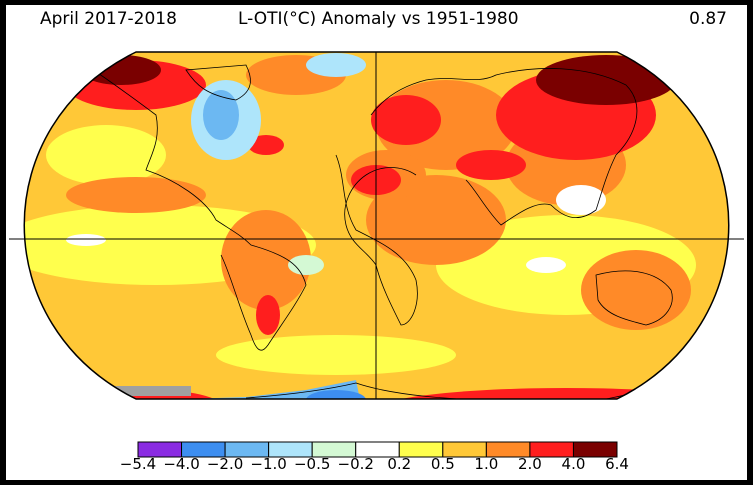 This screenshot has height=485, width=753. What do you see at coordinates (708, 19) in the screenshot?
I see `global-mean-value: 0.87` at bounding box center [708, 19].